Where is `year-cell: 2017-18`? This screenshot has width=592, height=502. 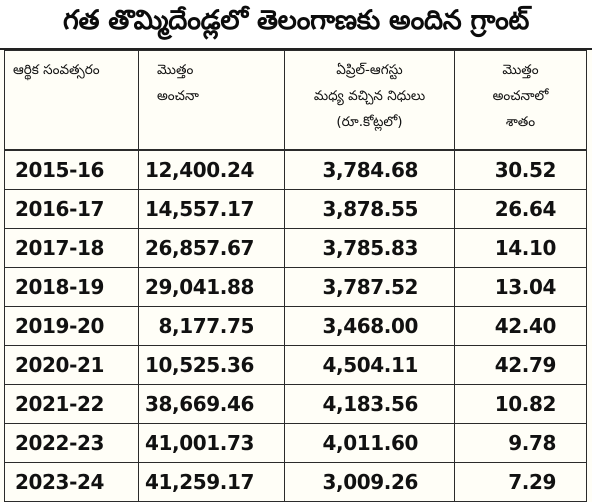
year-cell: 2017-18 is located at coordinates (71, 248).